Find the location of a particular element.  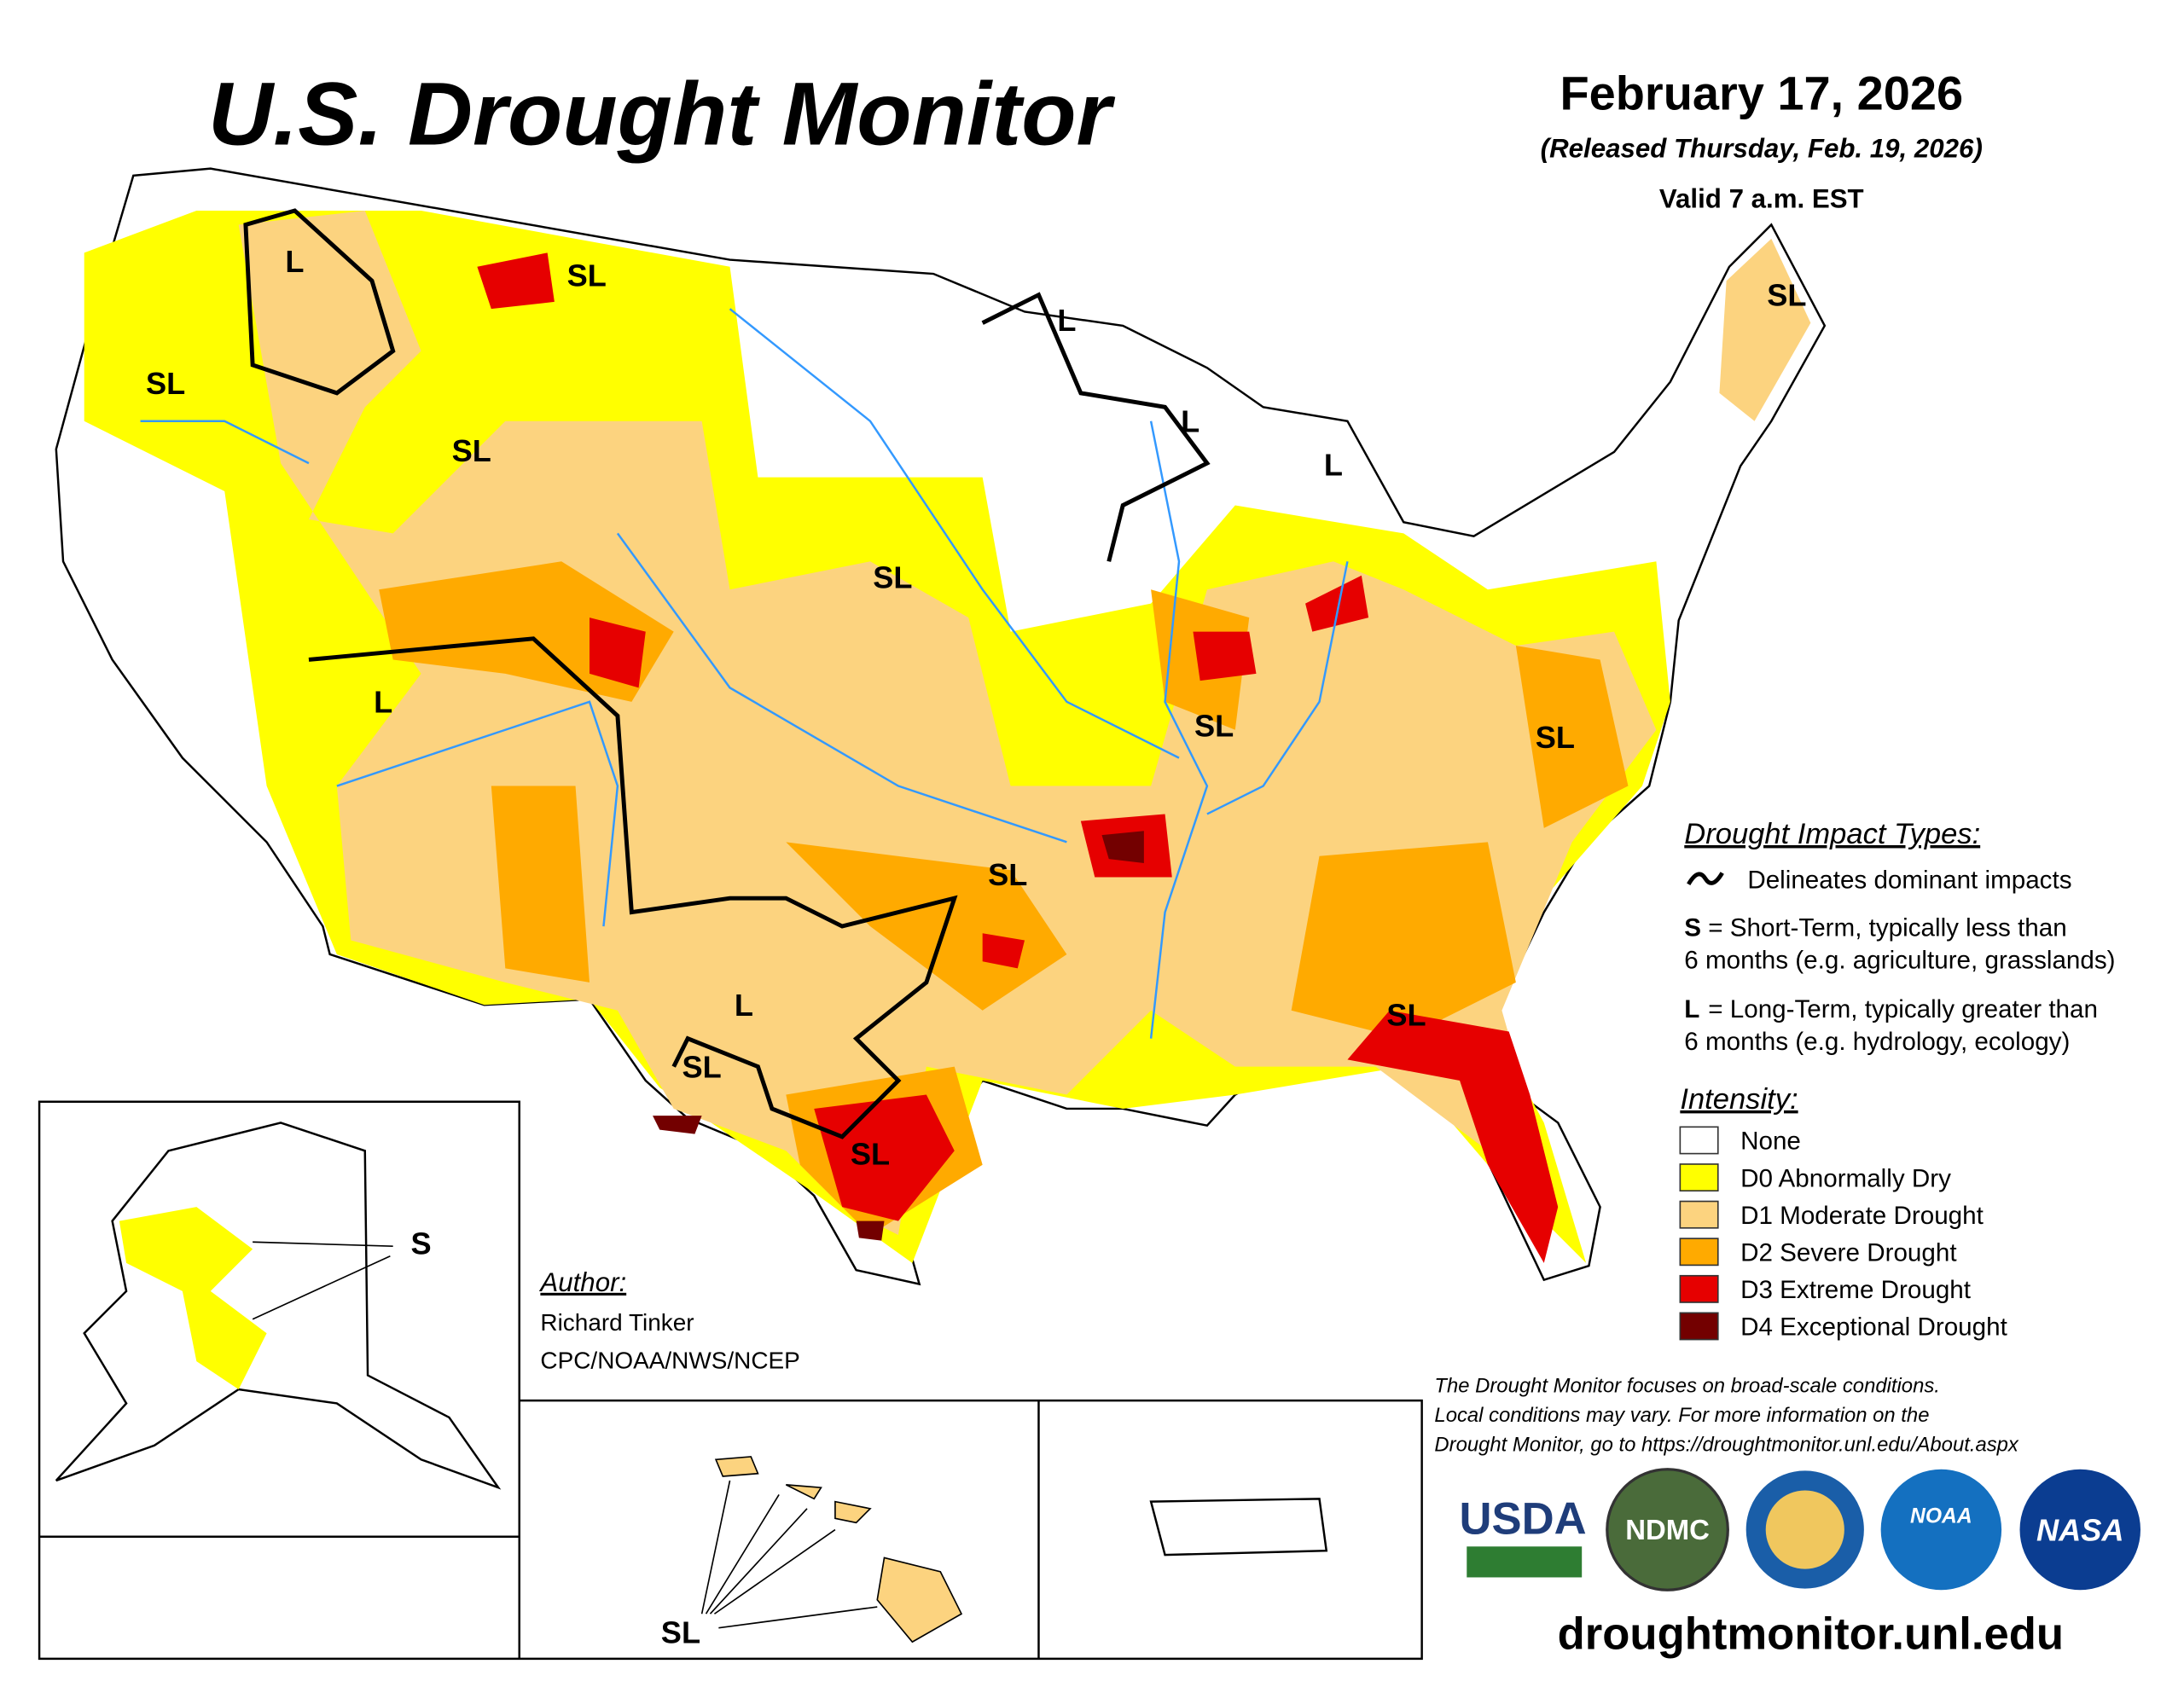

alaska-pointers is located at coordinates (322, 1280).